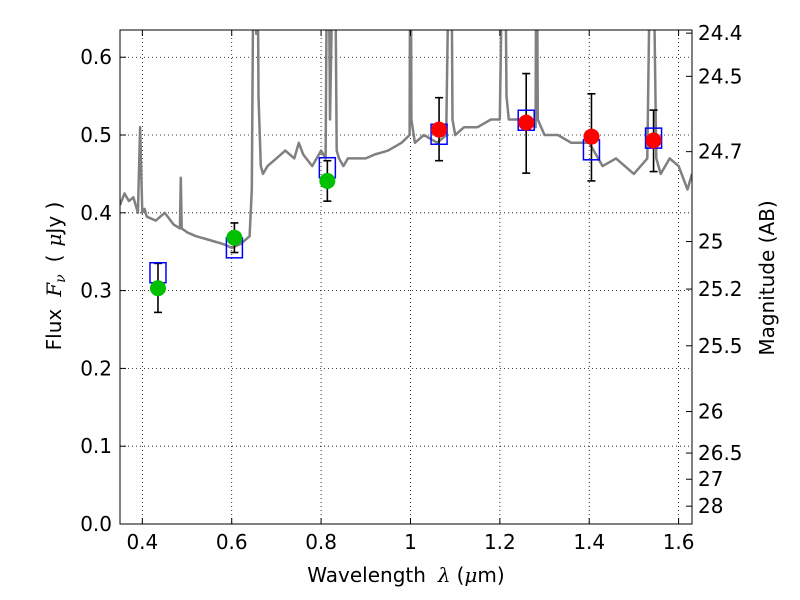  I want to click on x-axis-lambda: λ, so click(444, 575).